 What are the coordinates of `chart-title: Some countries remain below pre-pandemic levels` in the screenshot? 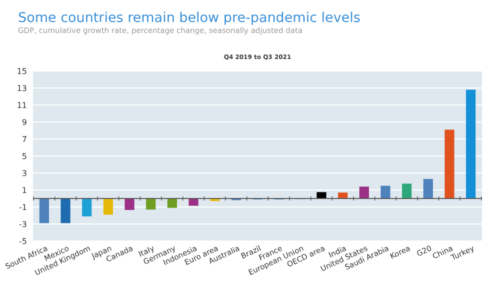 It's located at (189, 18).